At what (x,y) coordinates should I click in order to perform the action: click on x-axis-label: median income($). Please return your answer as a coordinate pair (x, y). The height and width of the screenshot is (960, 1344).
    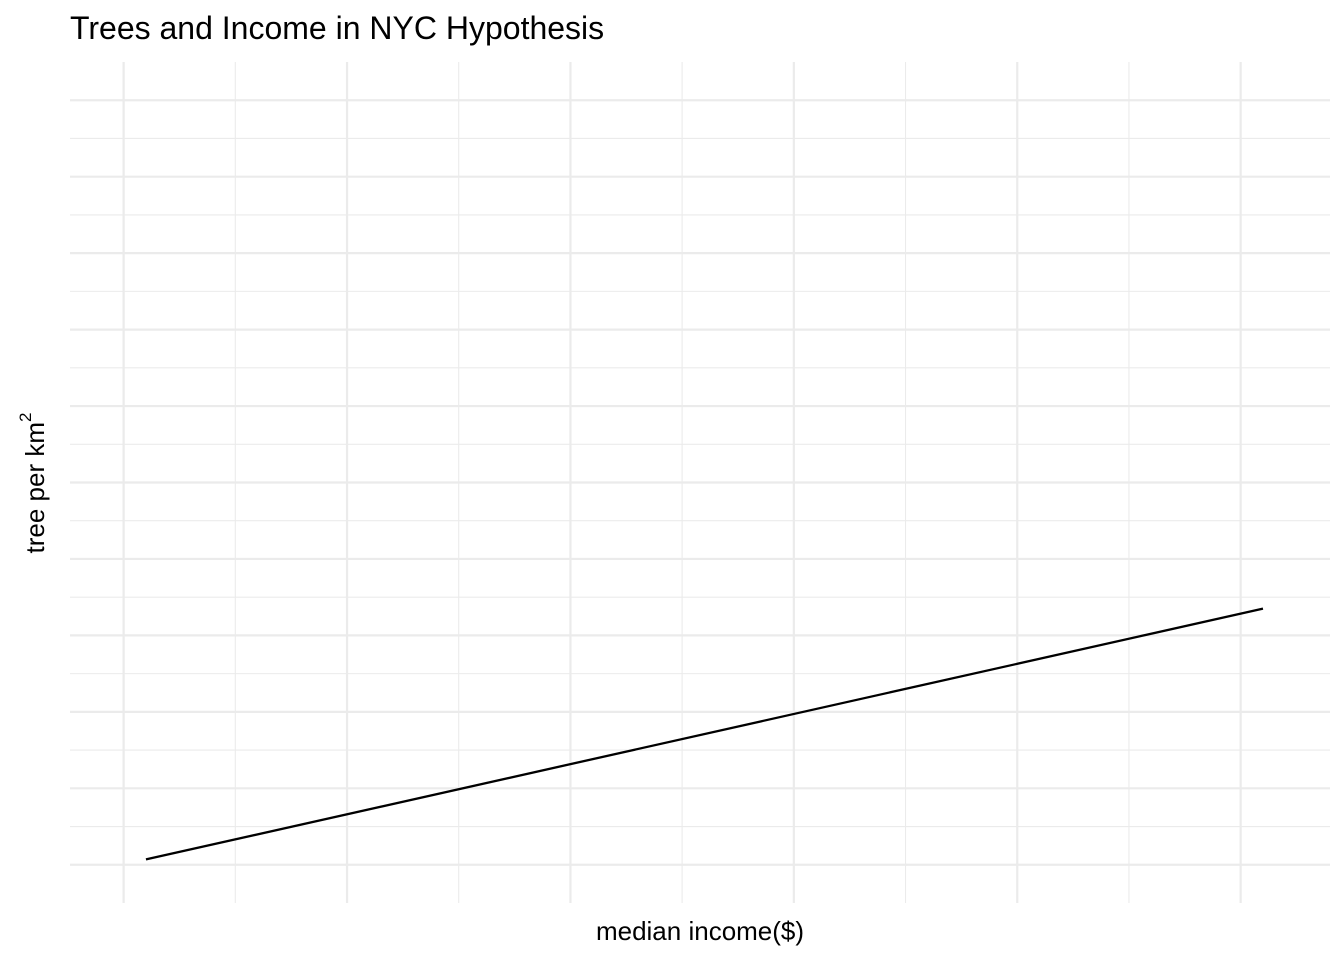
    Looking at the image, I should click on (700, 931).